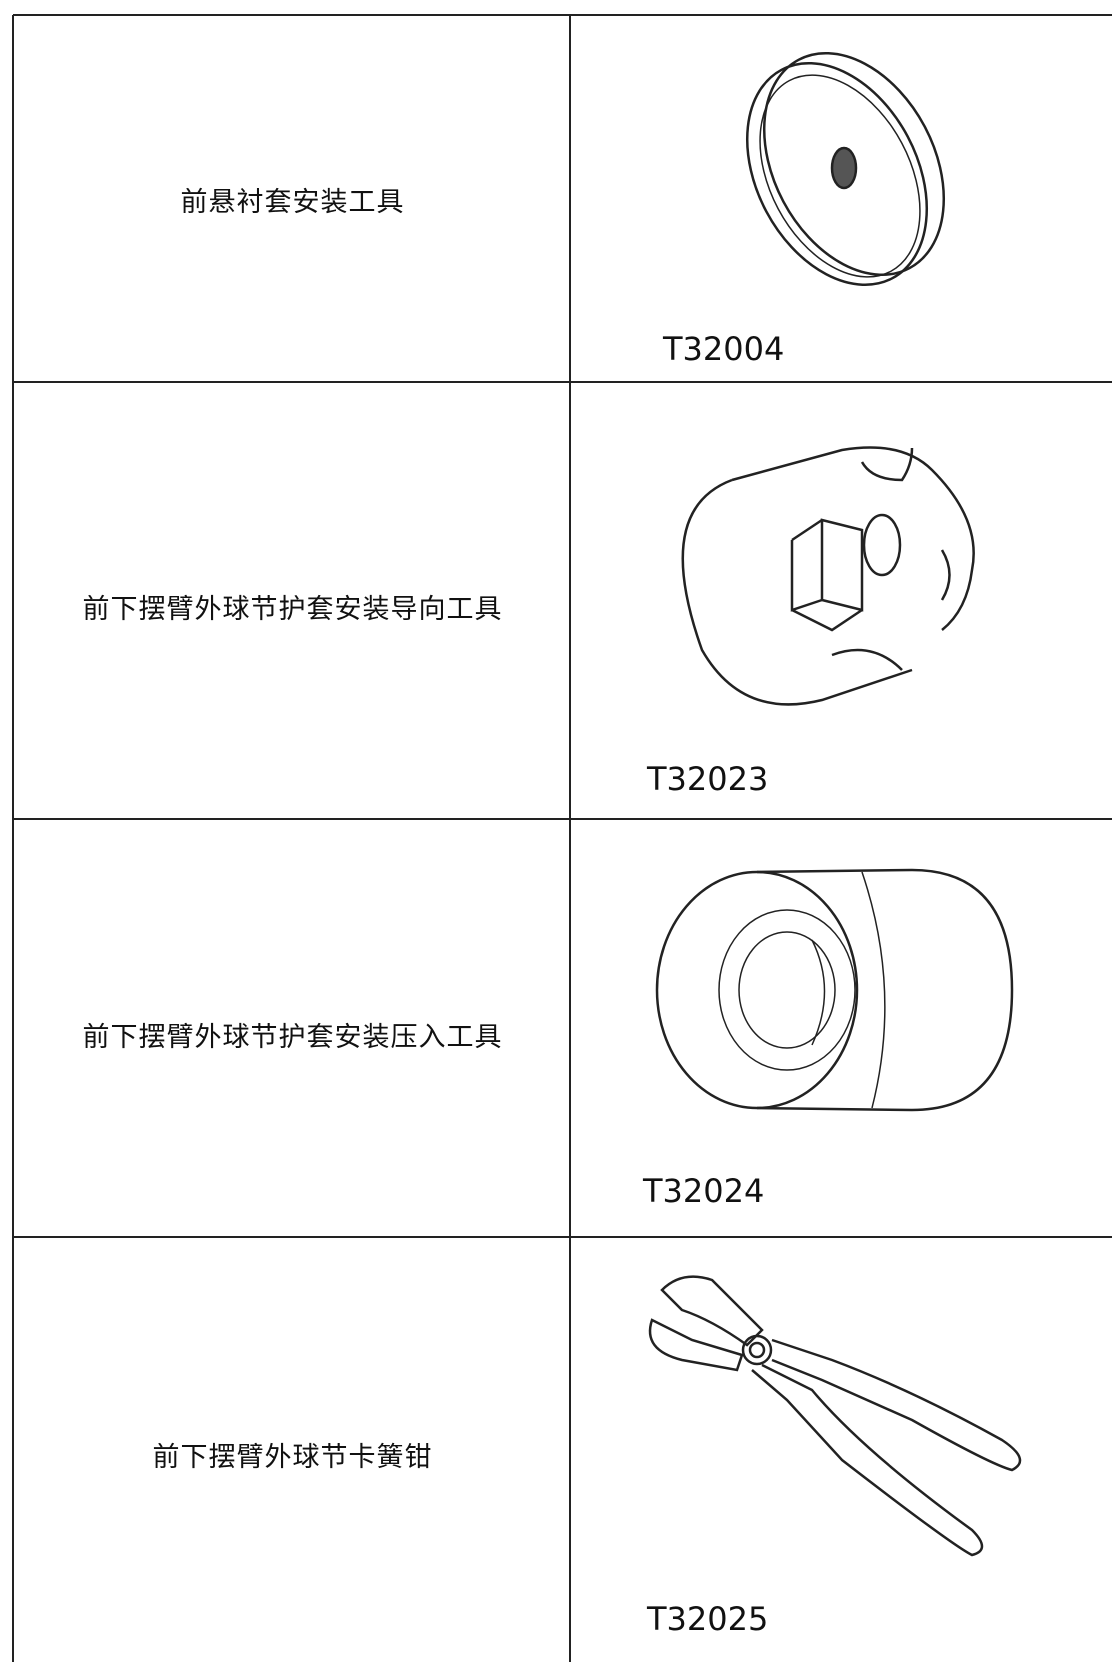 The height and width of the screenshot is (1662, 1112). Describe the element at coordinates (708, 1619) in the screenshot. I see `tool-code: T32025` at that location.